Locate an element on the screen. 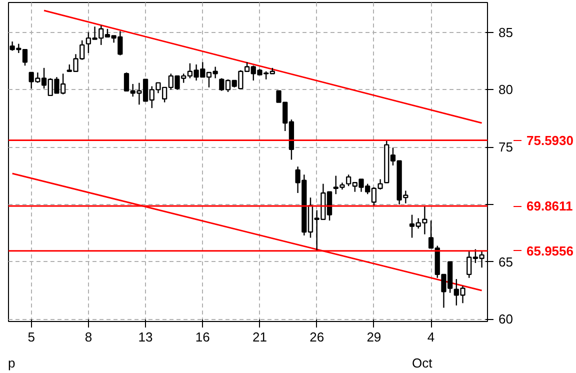 This screenshot has width=576, height=373. y-tick-label: 85 is located at coordinates (505, 32).